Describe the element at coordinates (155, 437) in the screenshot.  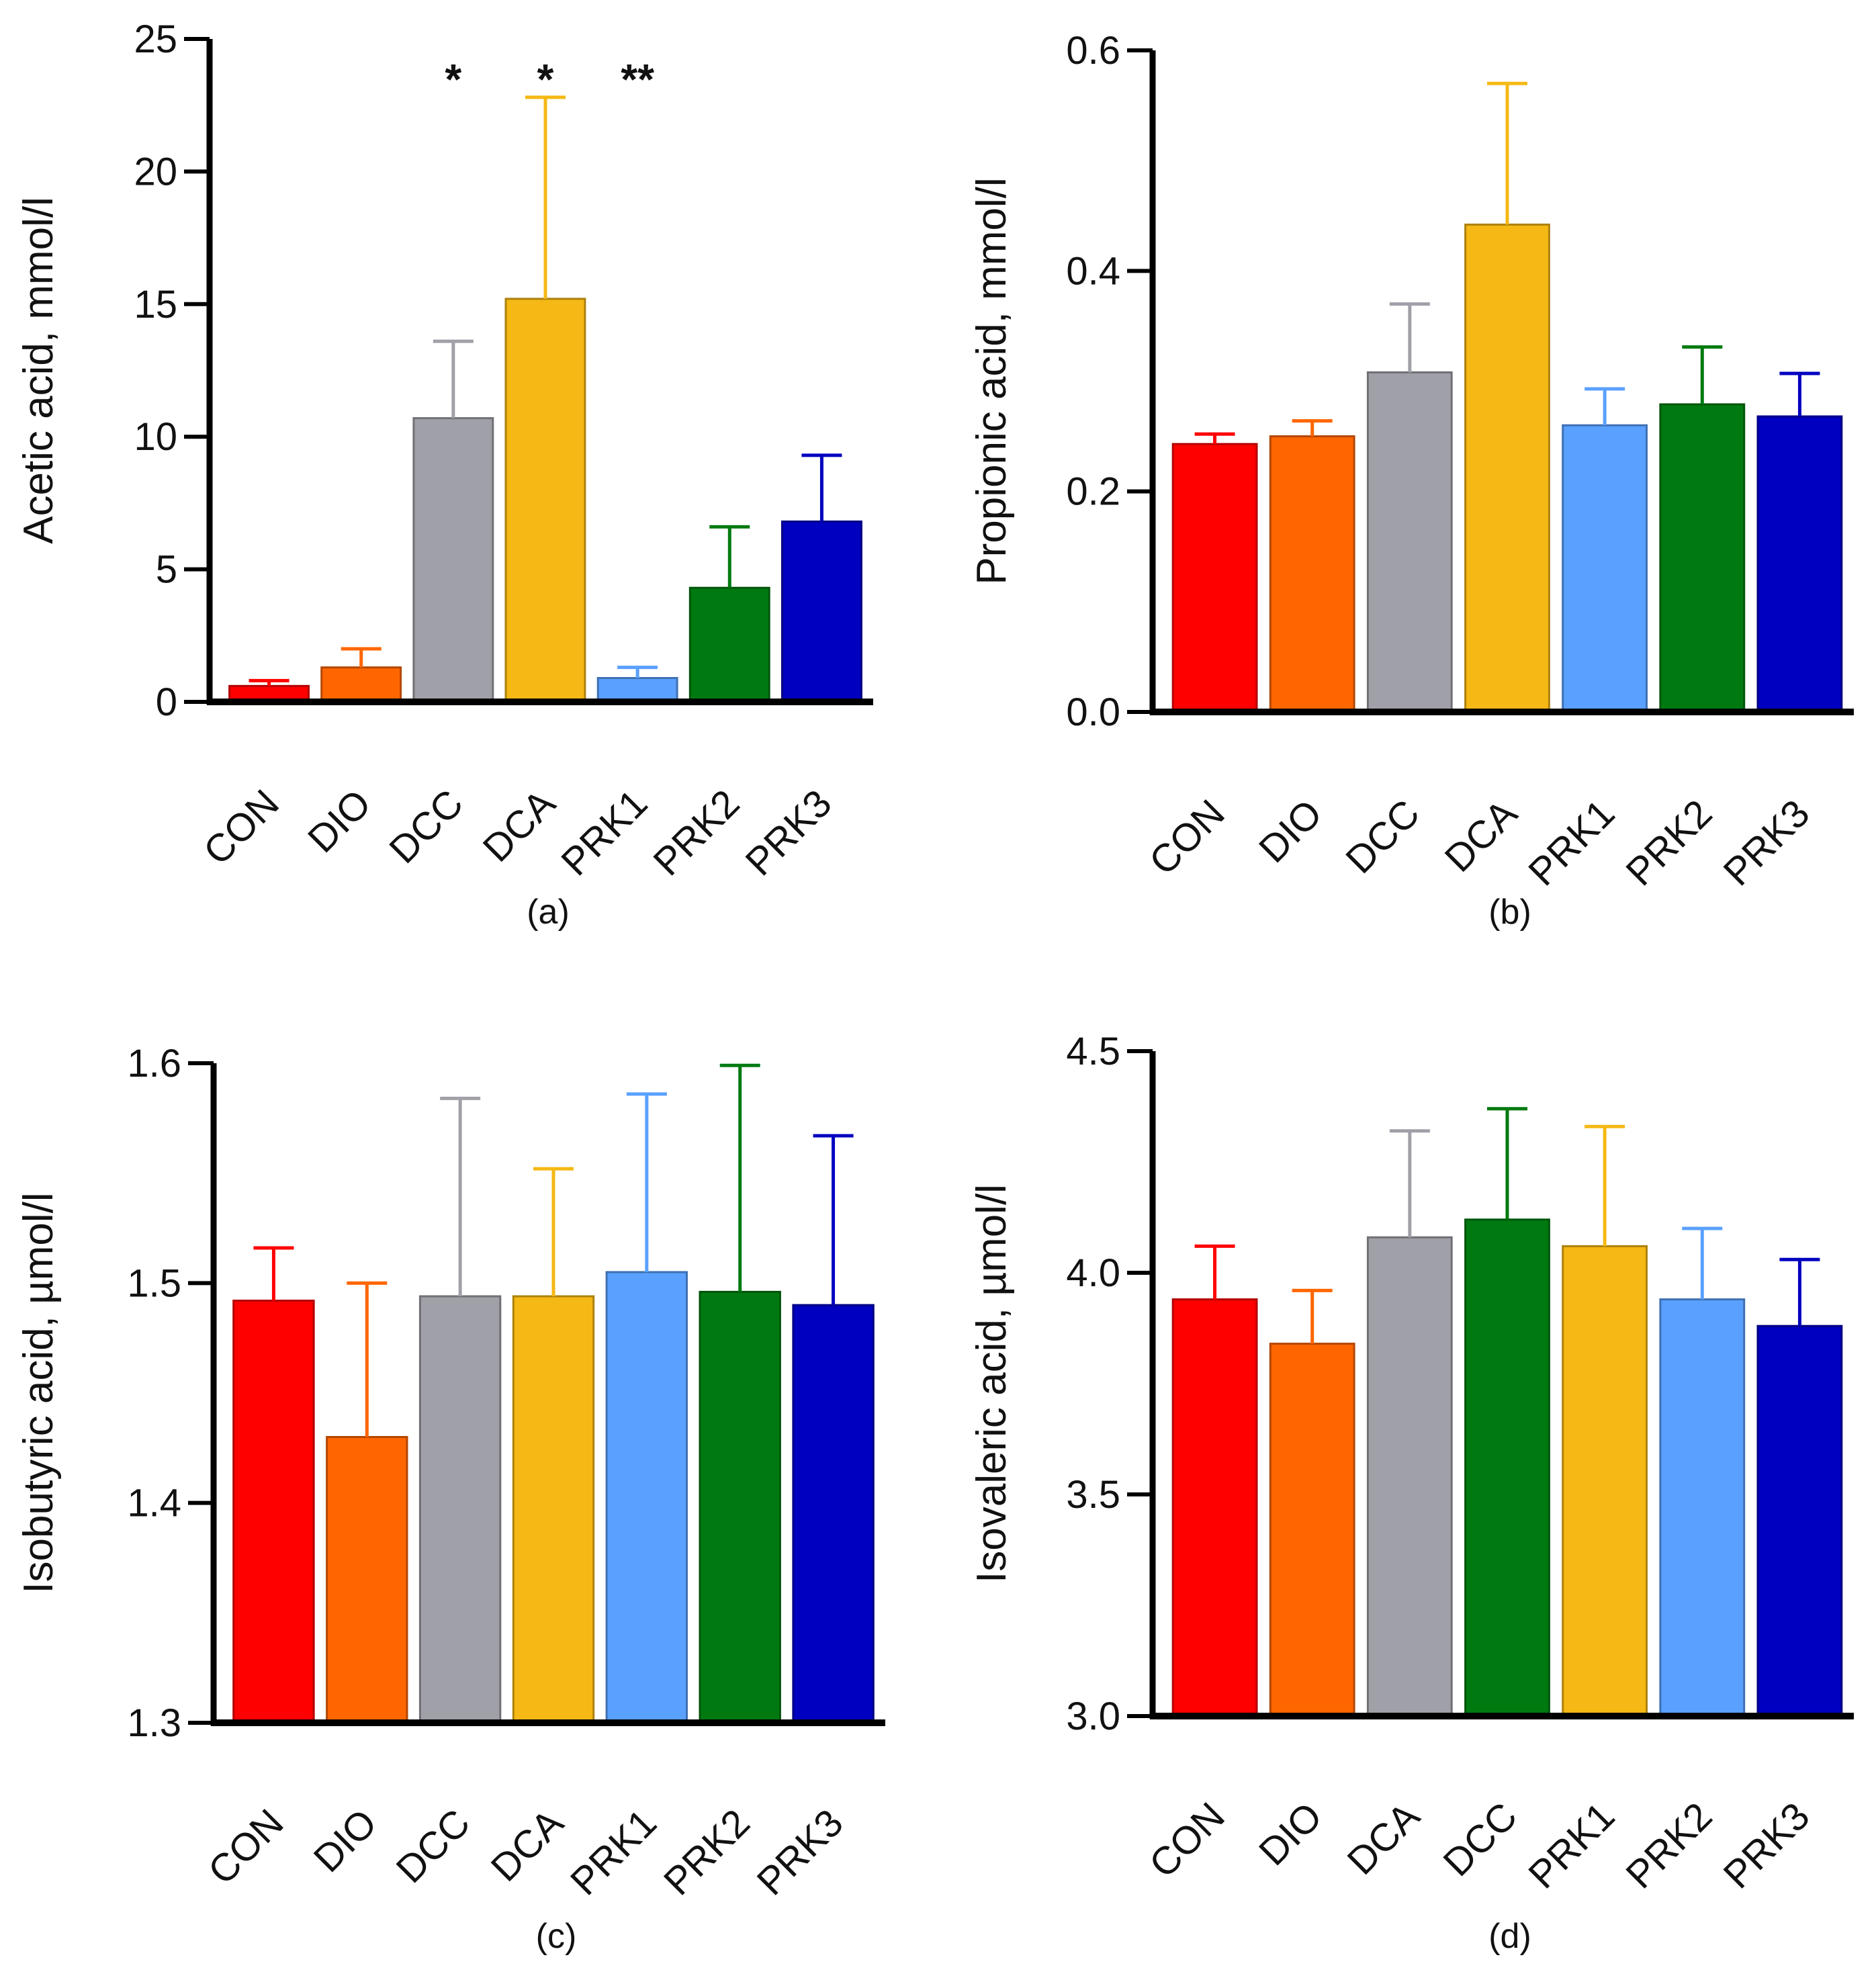
I see `y-tick-label: 10` at that location.